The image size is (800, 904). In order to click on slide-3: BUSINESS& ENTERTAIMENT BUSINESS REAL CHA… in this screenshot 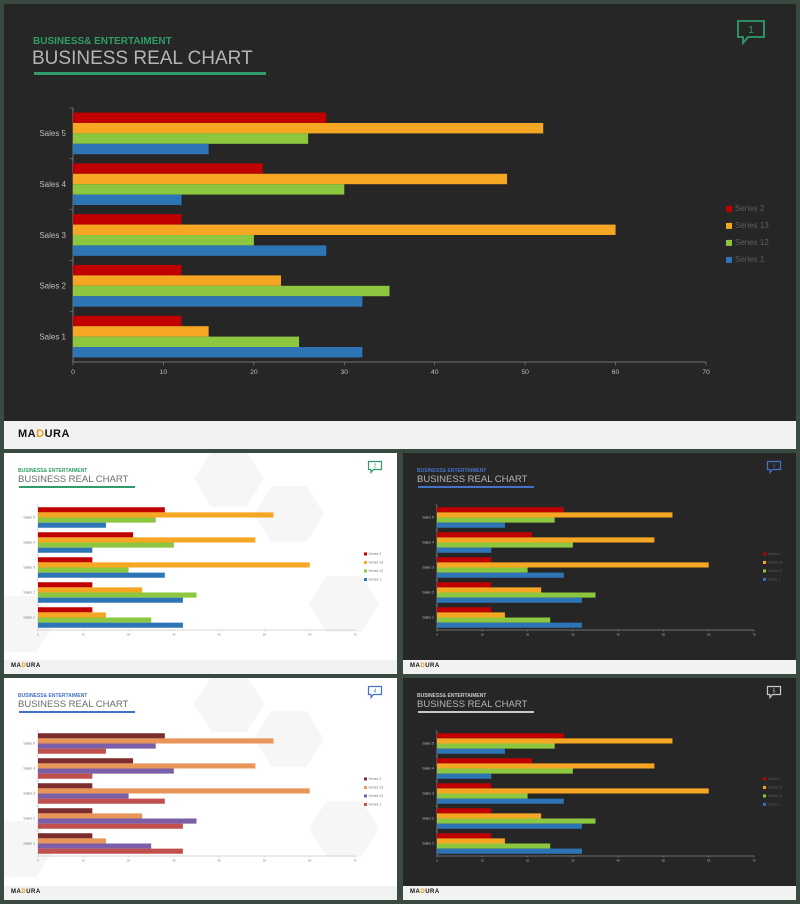, I will do `click(599, 563)`.